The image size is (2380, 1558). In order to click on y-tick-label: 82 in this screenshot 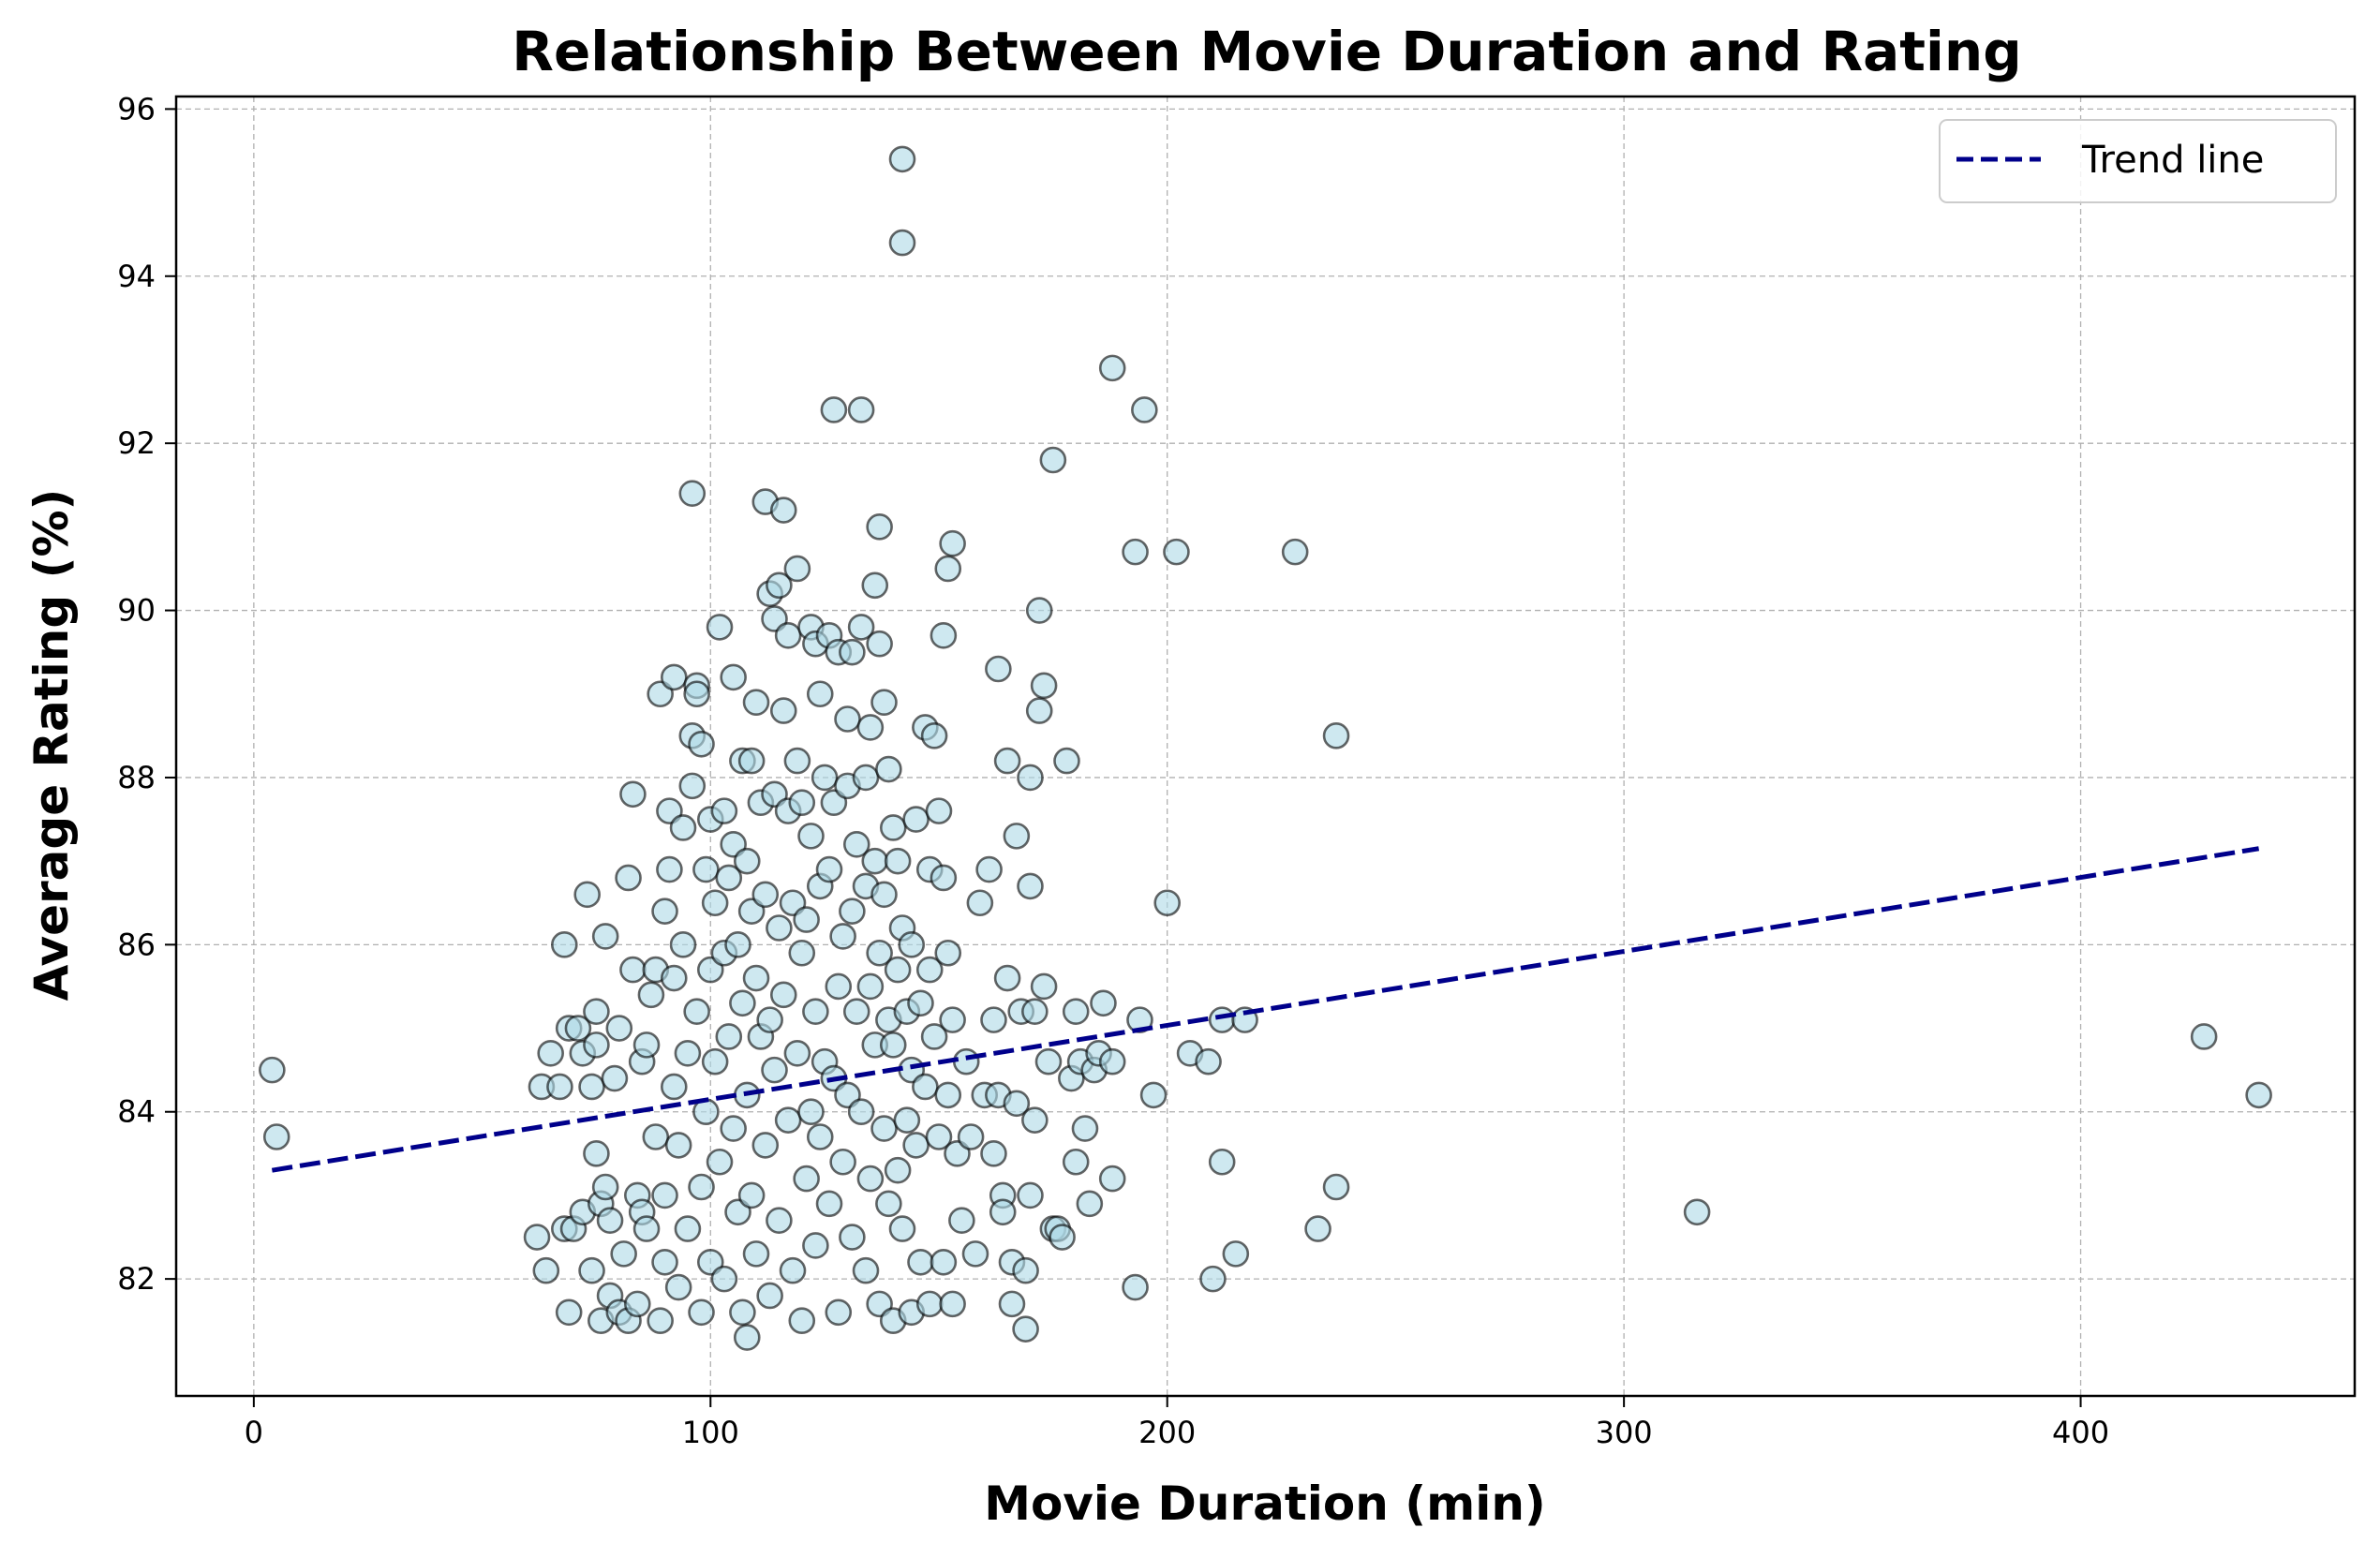, I will do `click(136, 1279)`.